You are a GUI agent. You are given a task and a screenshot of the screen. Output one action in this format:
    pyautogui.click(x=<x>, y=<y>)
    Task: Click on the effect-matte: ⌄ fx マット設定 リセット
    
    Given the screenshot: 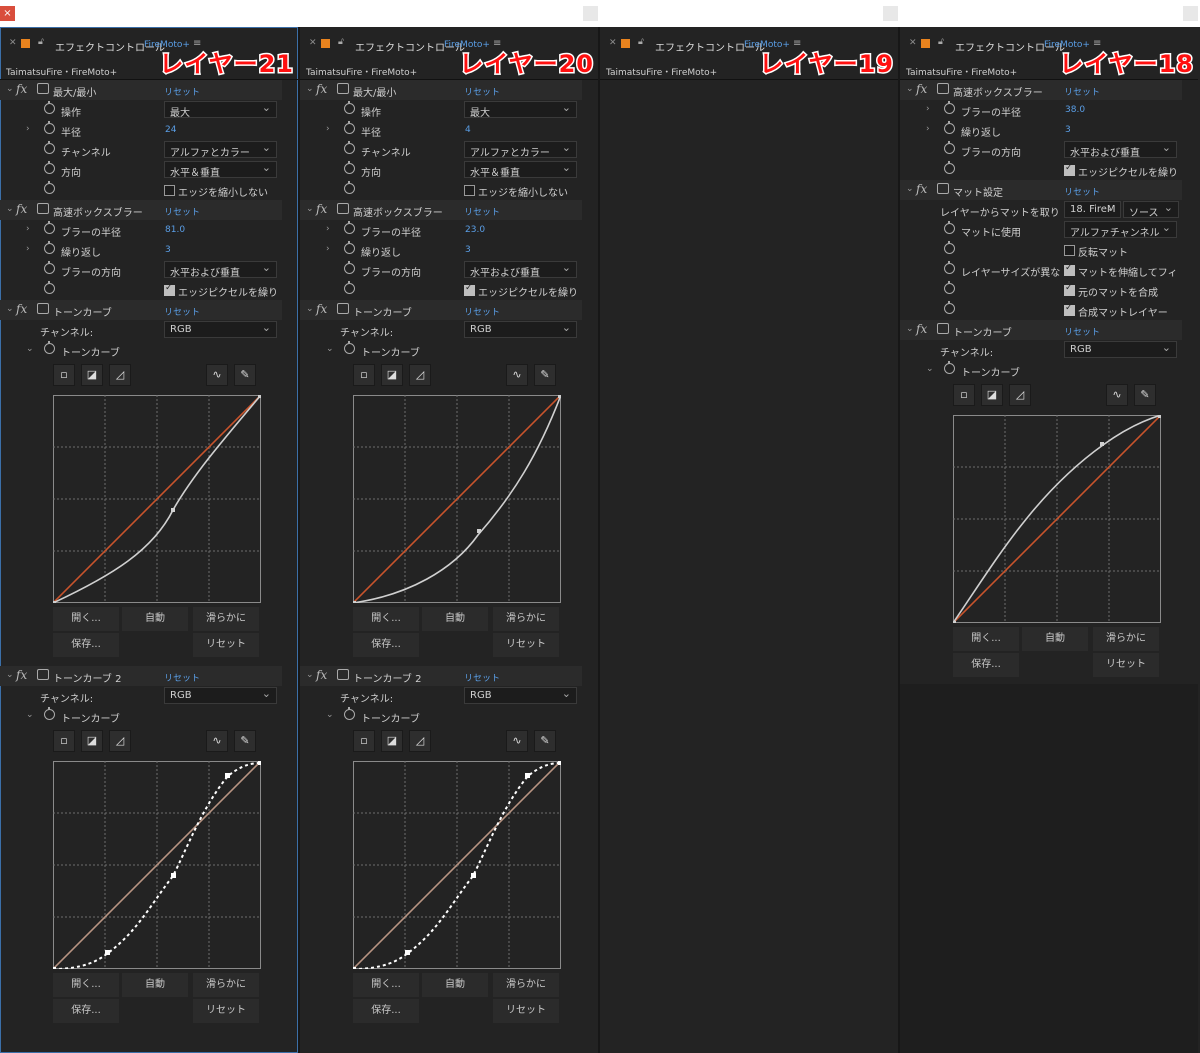 What is the action you would take?
    pyautogui.click(x=1041, y=190)
    